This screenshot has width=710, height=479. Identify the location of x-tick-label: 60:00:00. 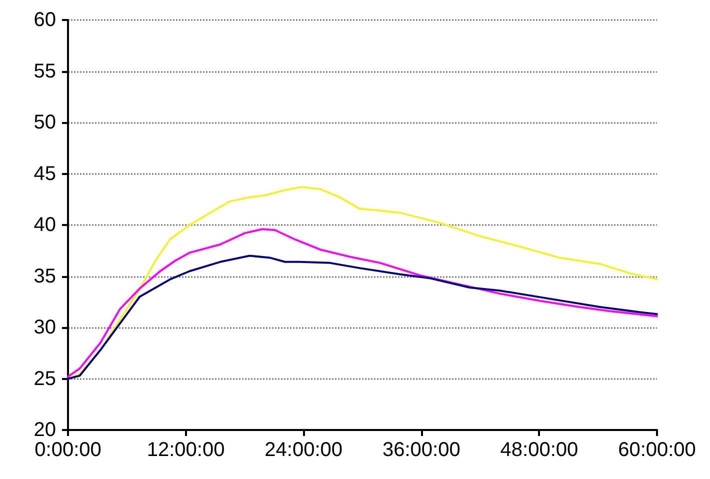
(657, 450).